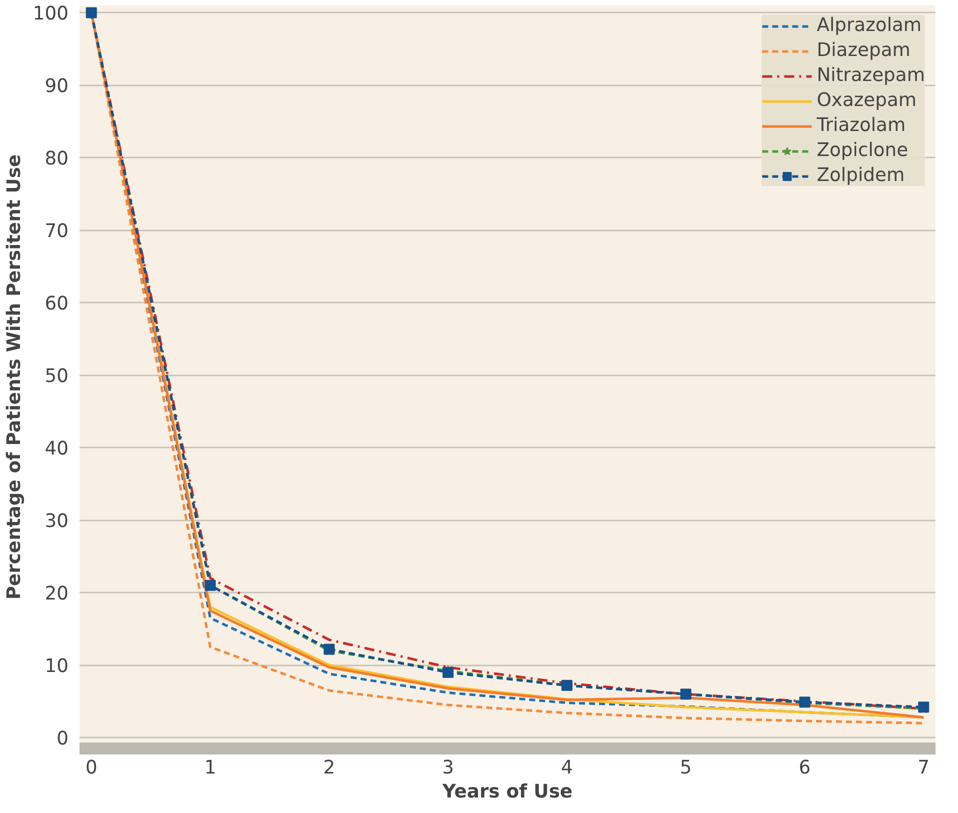 The height and width of the screenshot is (813, 958). What do you see at coordinates (91, 768) in the screenshot?
I see `x-tick-label: 0` at bounding box center [91, 768].